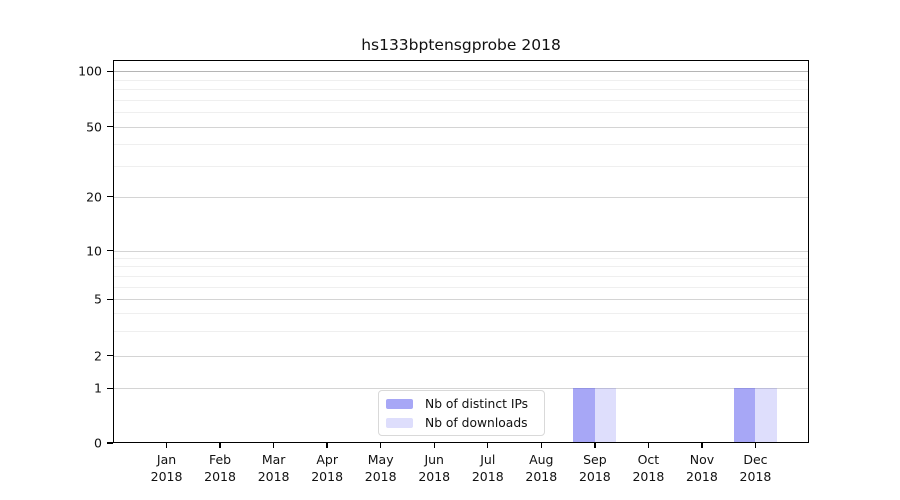 The height and width of the screenshot is (500, 900). I want to click on x-tick-month: Jul, so click(488, 459).